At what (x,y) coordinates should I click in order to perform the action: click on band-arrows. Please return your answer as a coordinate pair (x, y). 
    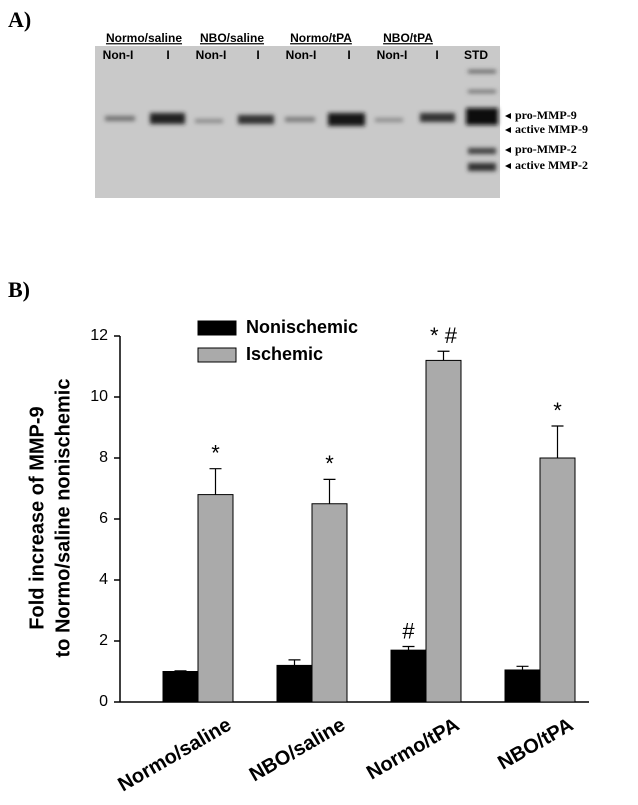
    Looking at the image, I should click on (508, 141).